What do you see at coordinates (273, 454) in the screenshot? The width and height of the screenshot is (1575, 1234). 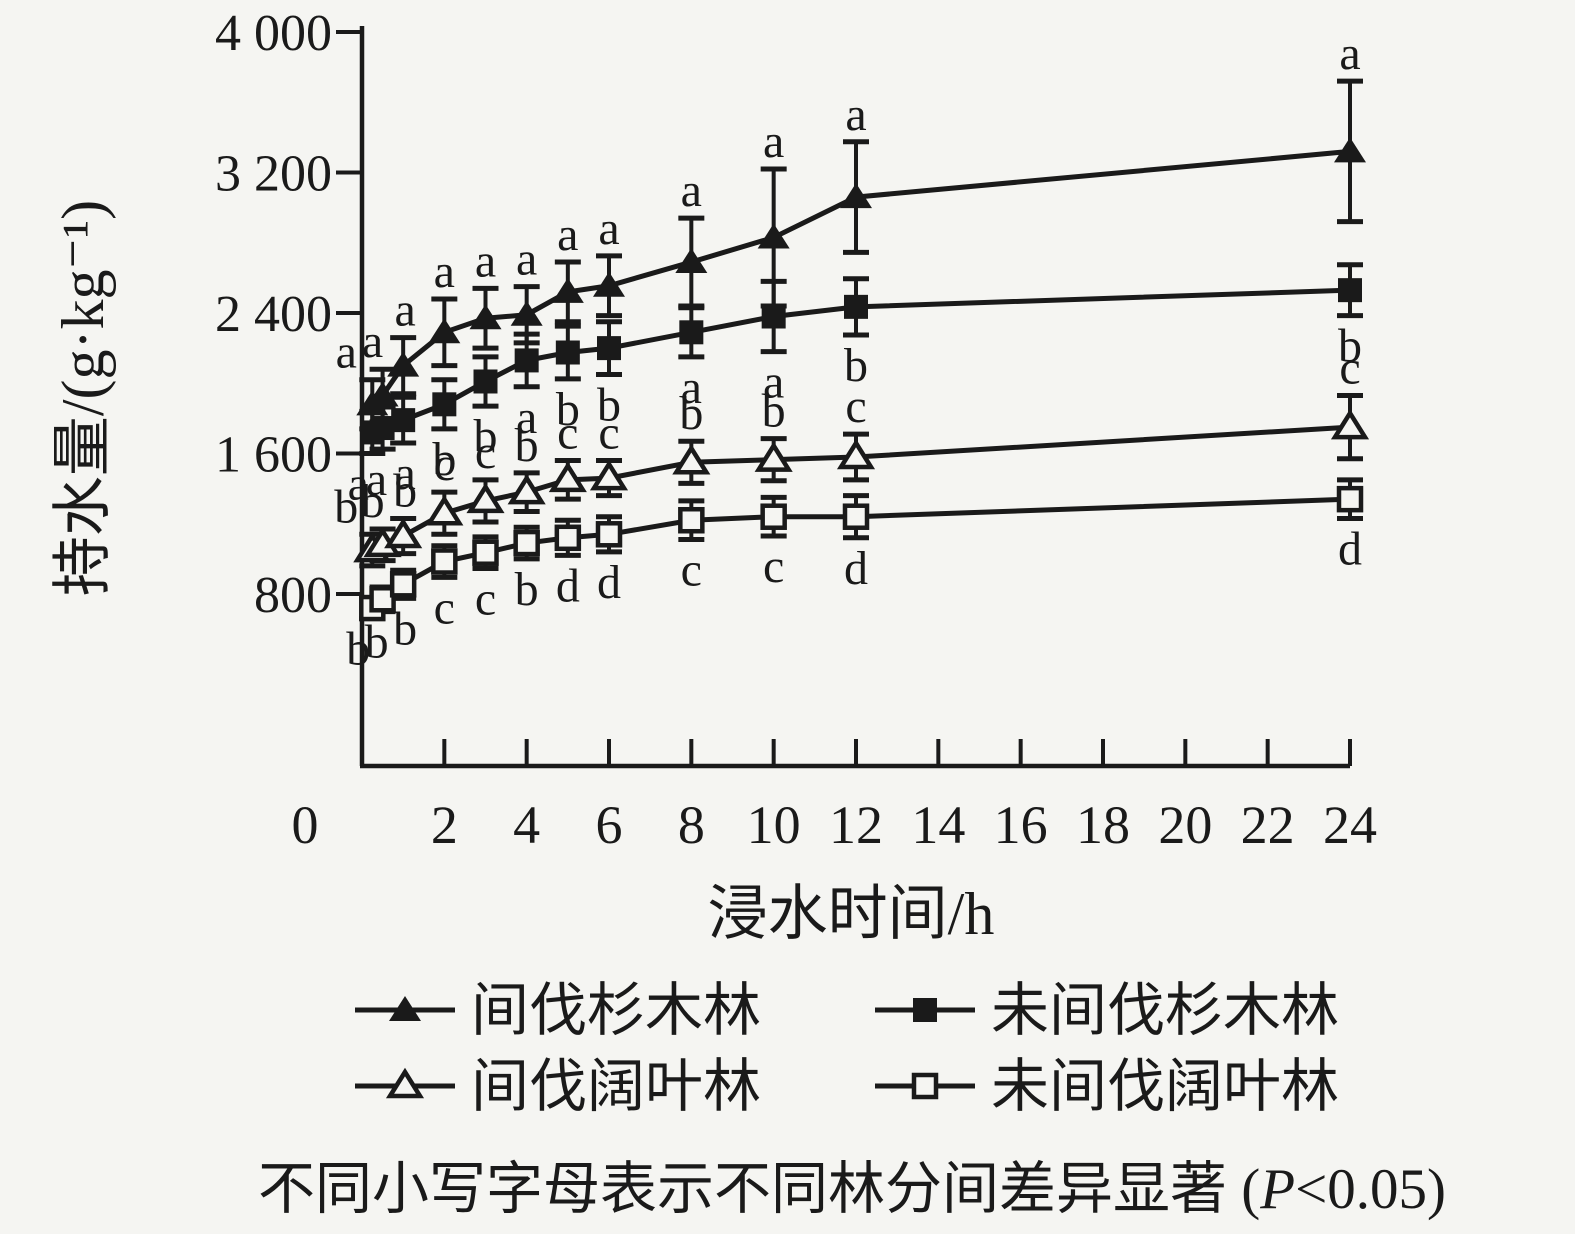 I see `y-axis-tick-label: 1 600` at bounding box center [273, 454].